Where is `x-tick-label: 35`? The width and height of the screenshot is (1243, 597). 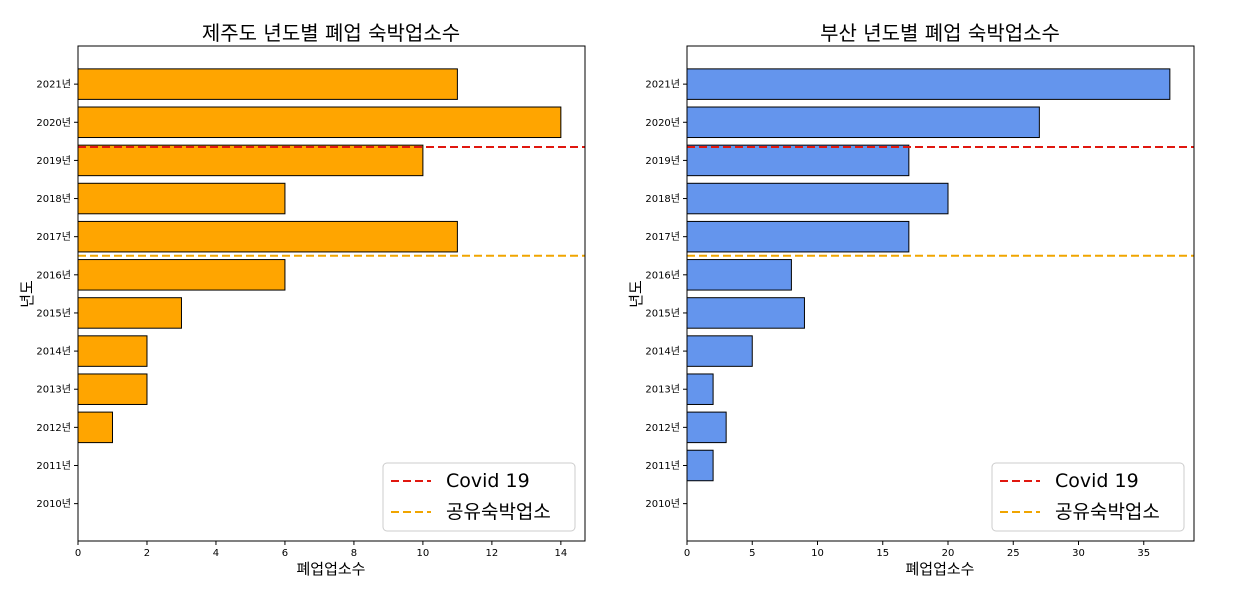 x-tick-label: 35 is located at coordinates (1143, 553).